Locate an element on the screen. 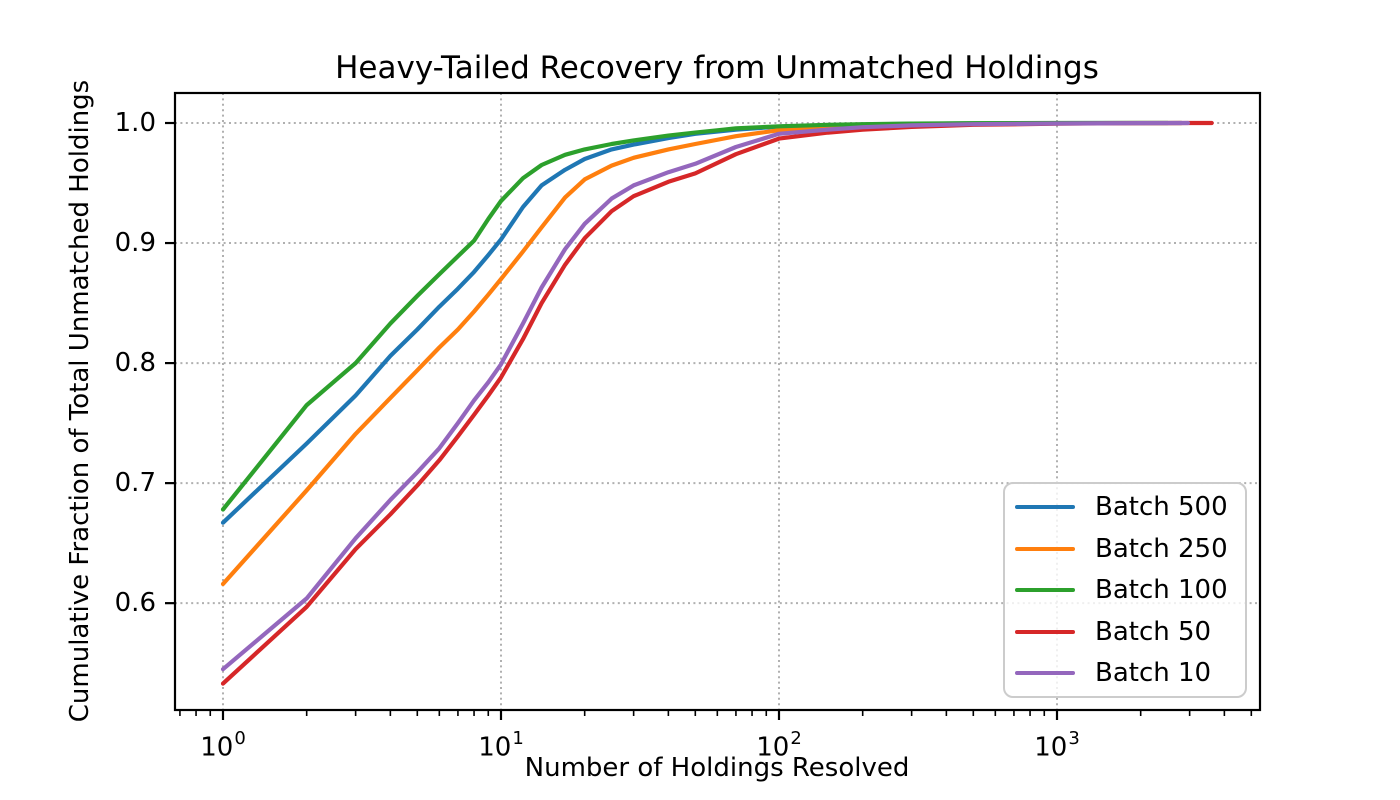  legend-item-label: Batch 250 is located at coordinates (1161, 548).